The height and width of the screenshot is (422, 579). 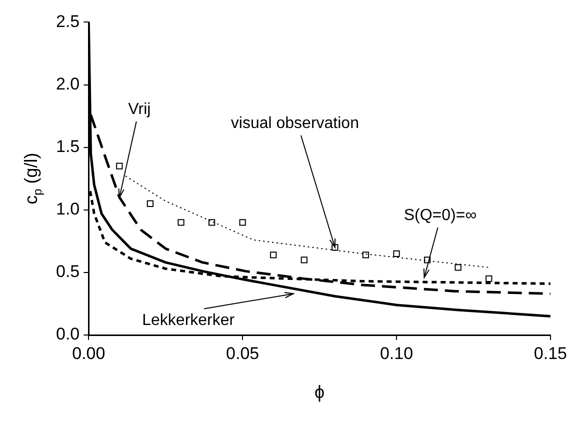 What do you see at coordinates (68, 84) in the screenshot?
I see `y-tick-label: 2.0` at bounding box center [68, 84].